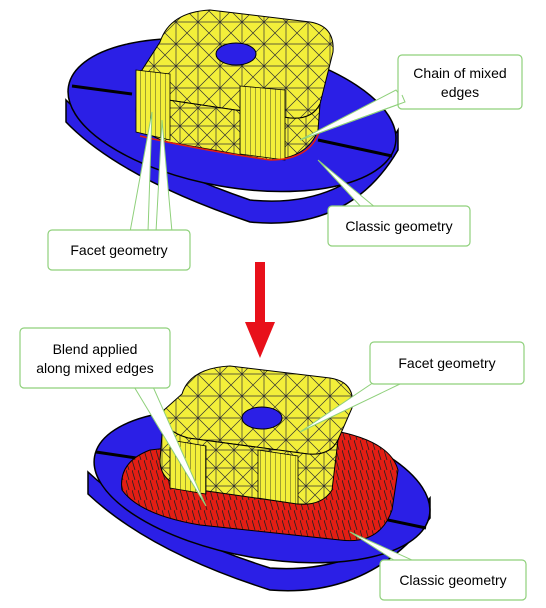 Image resolution: width=546 pixels, height=608 pixels. What do you see at coordinates (260, 310) in the screenshot?
I see `down-arrow-icon` at bounding box center [260, 310].